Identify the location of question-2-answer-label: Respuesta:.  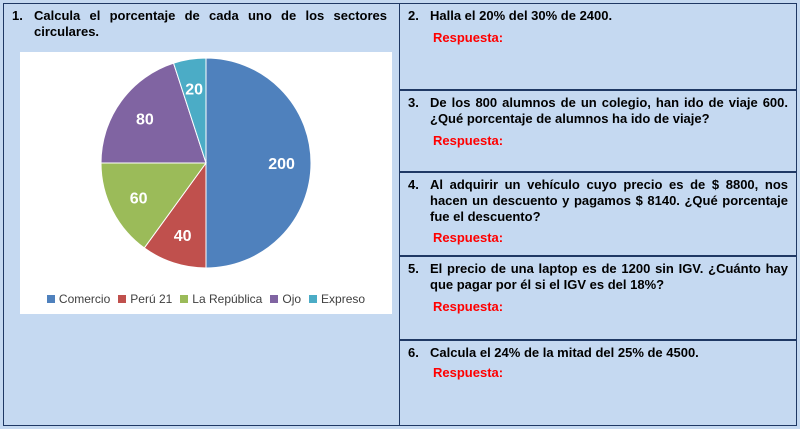
(468, 37).